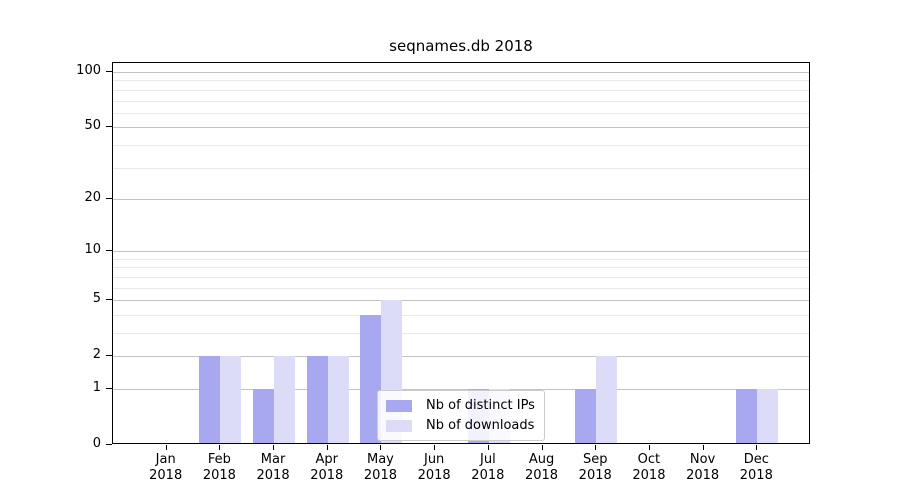  I want to click on legend-swatch-distinct-ips, so click(399, 405).